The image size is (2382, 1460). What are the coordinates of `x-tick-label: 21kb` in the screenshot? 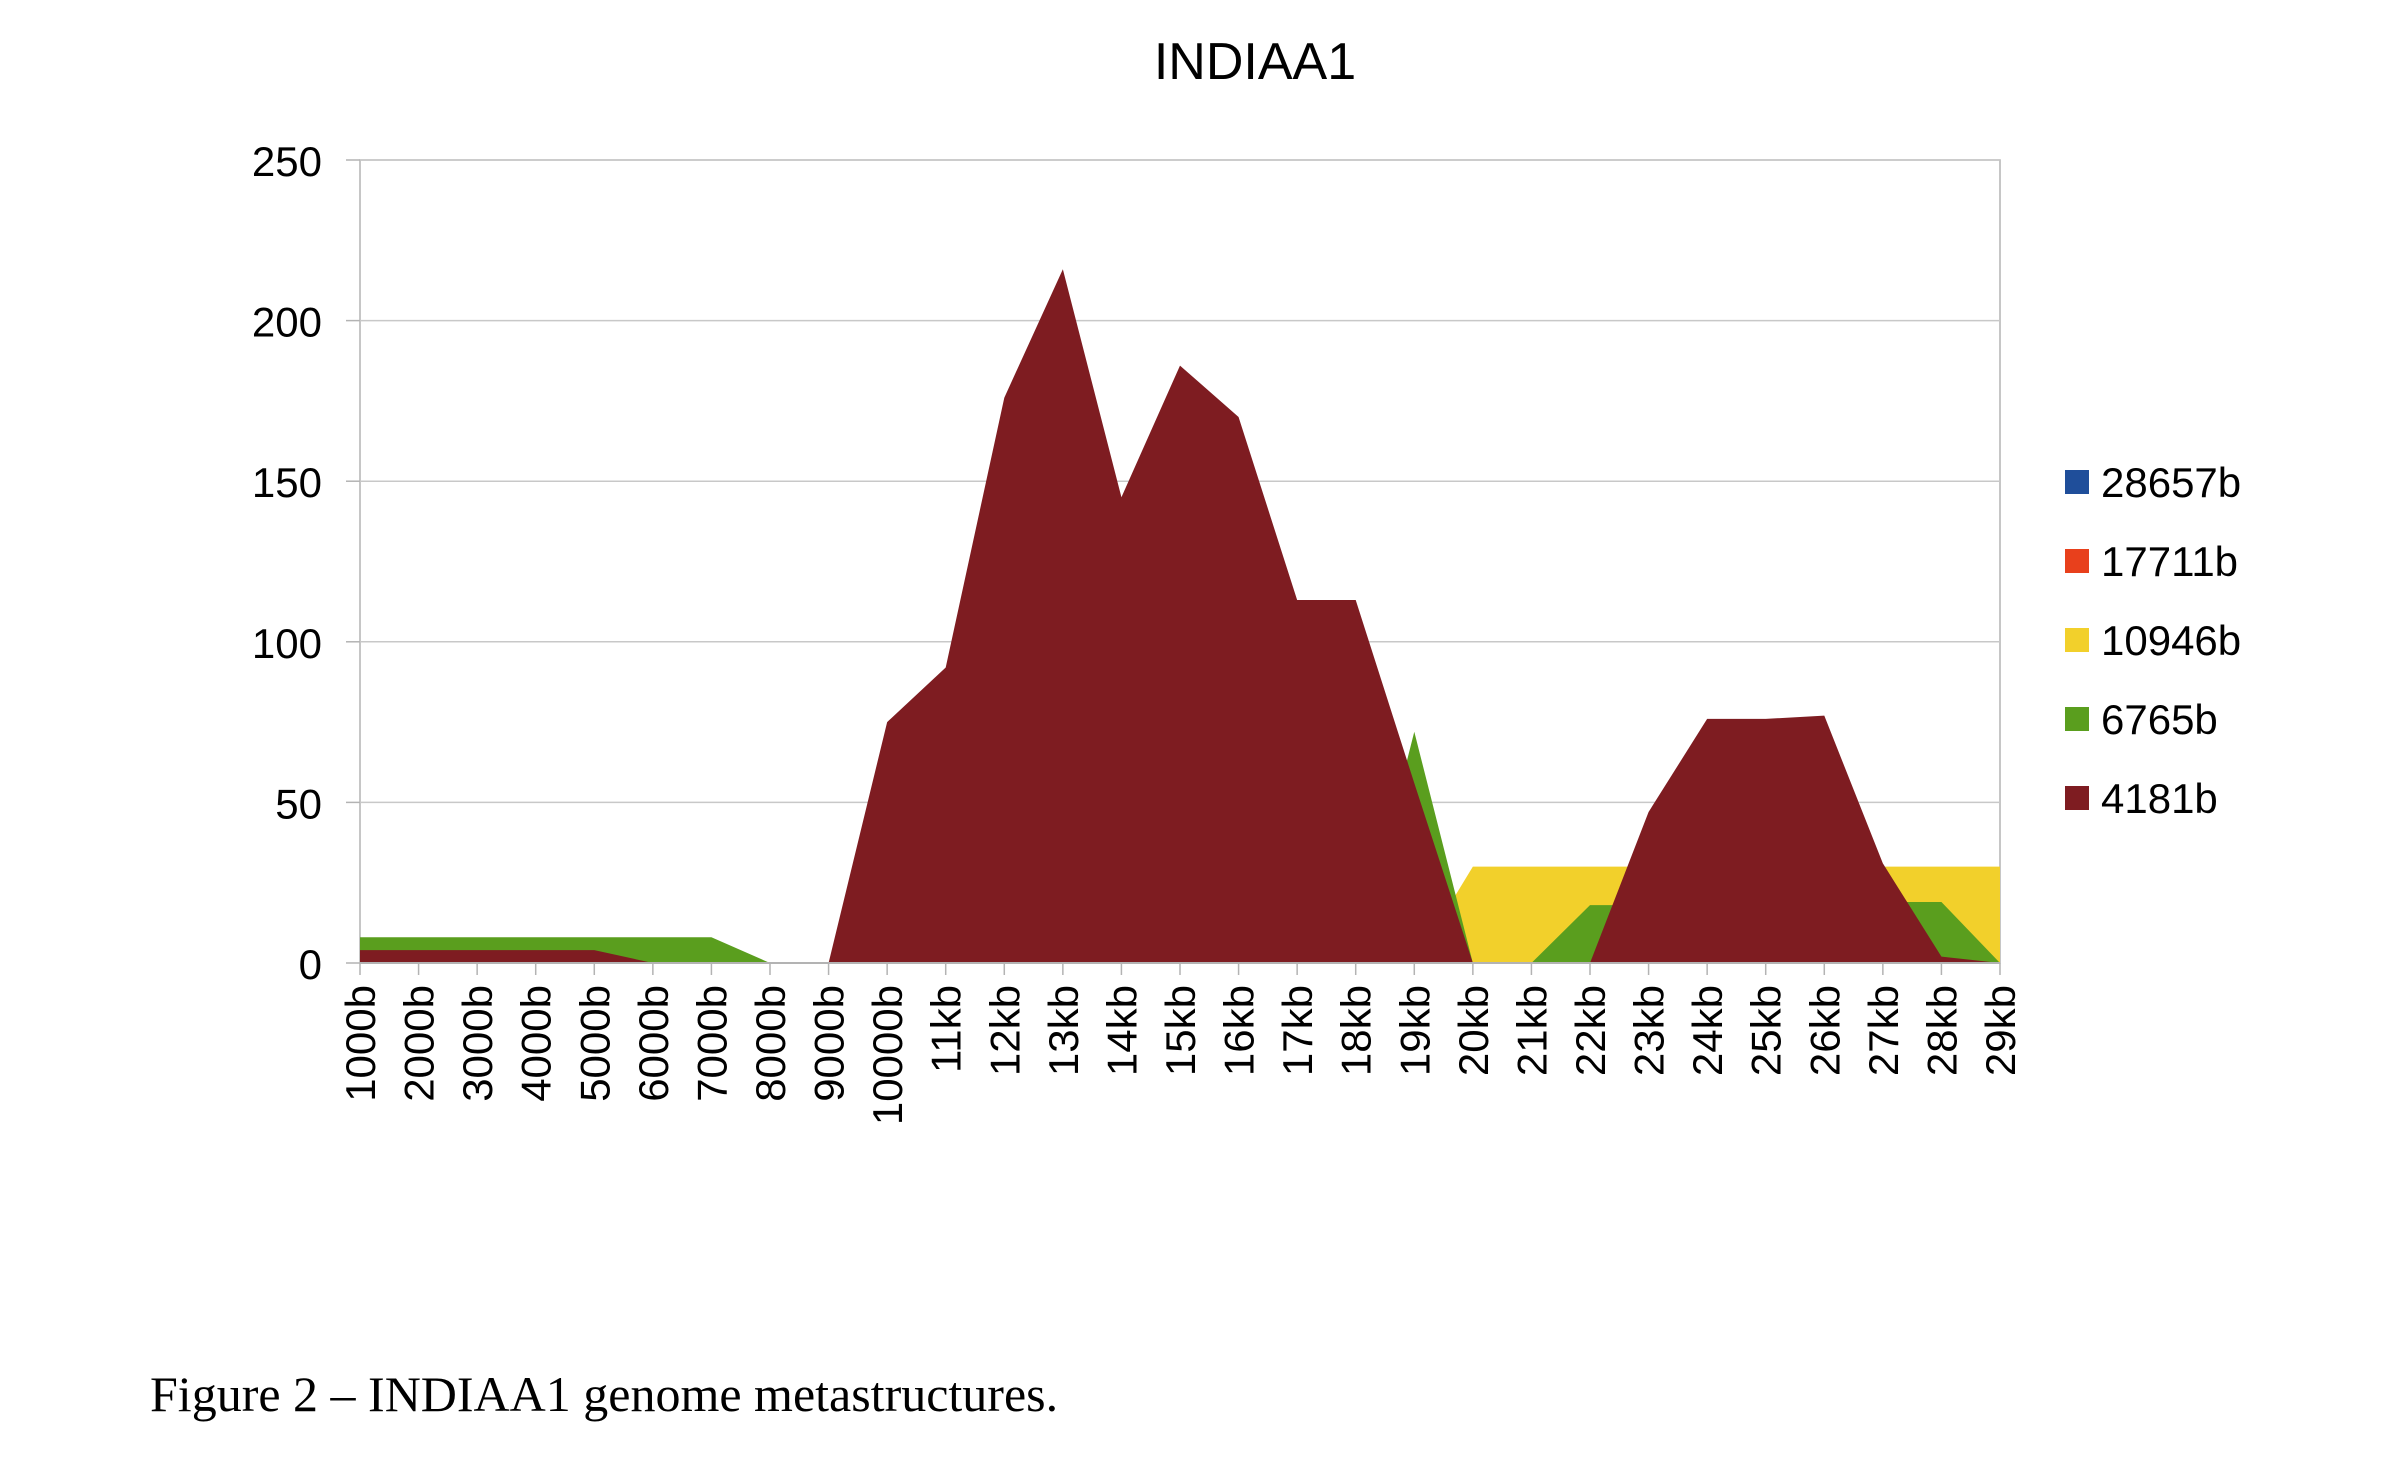 It's located at (1531, 1030).